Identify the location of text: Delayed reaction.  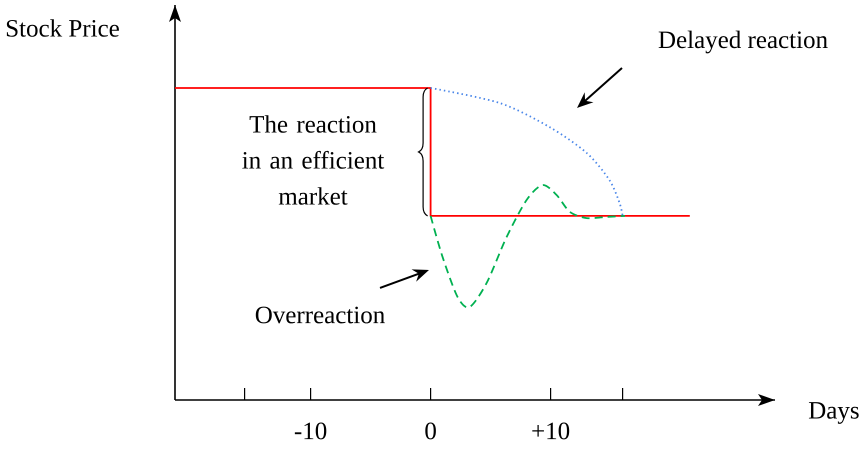
(743, 42).